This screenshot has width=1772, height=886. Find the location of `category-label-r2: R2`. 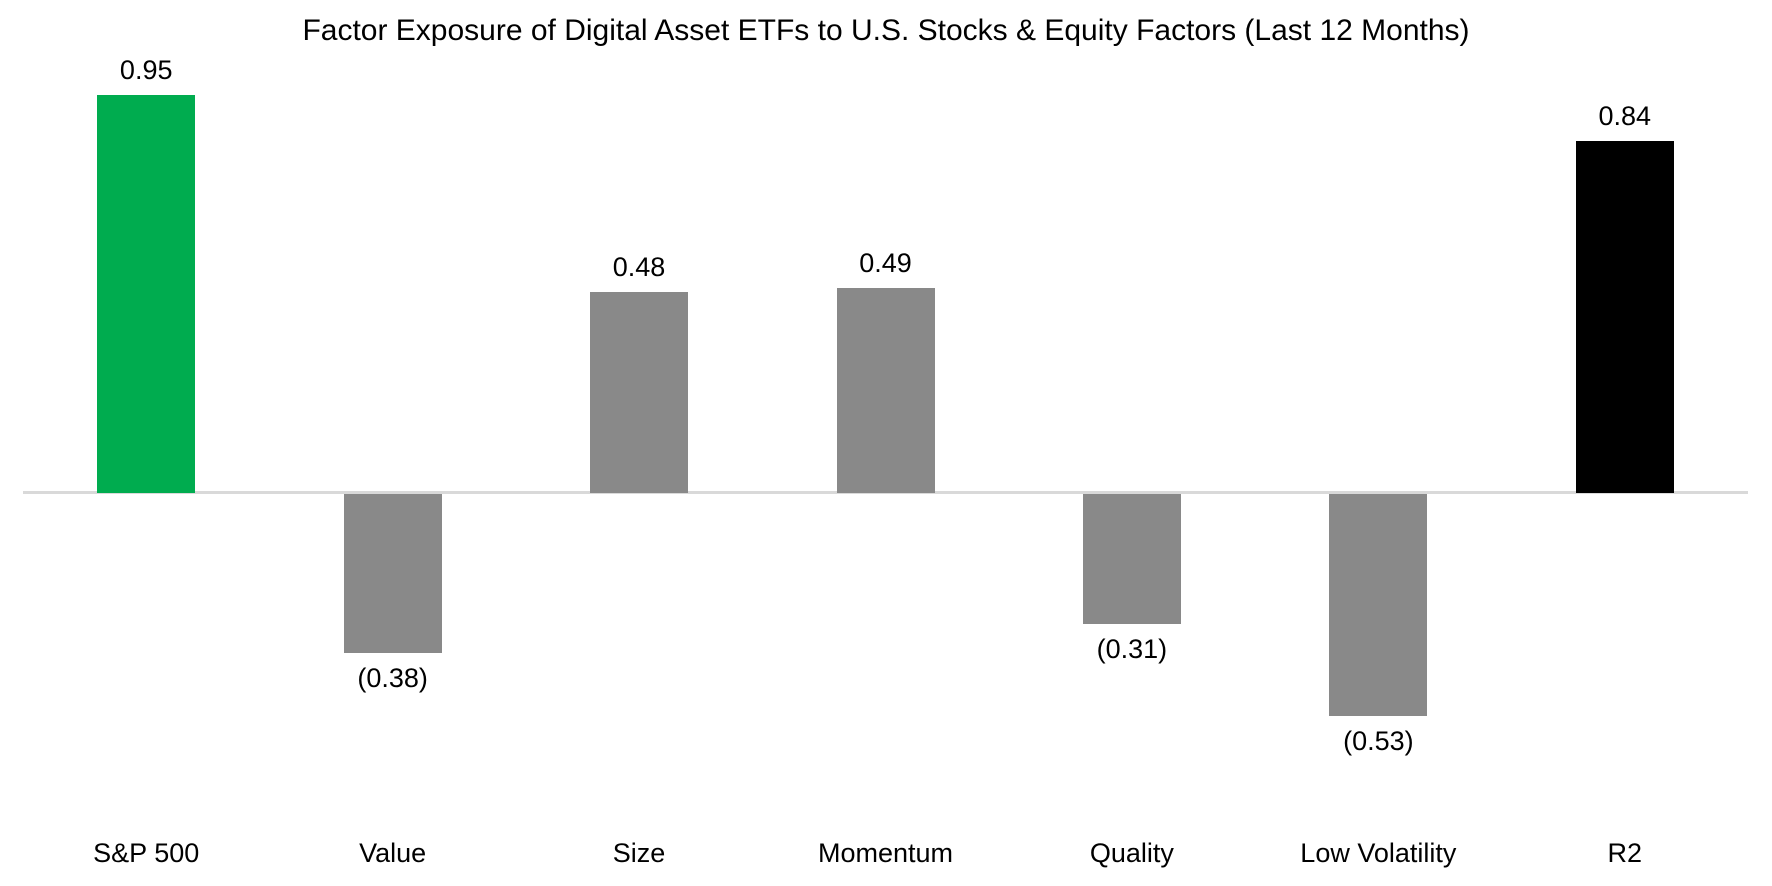

category-label-r2: R2 is located at coordinates (1625, 853).